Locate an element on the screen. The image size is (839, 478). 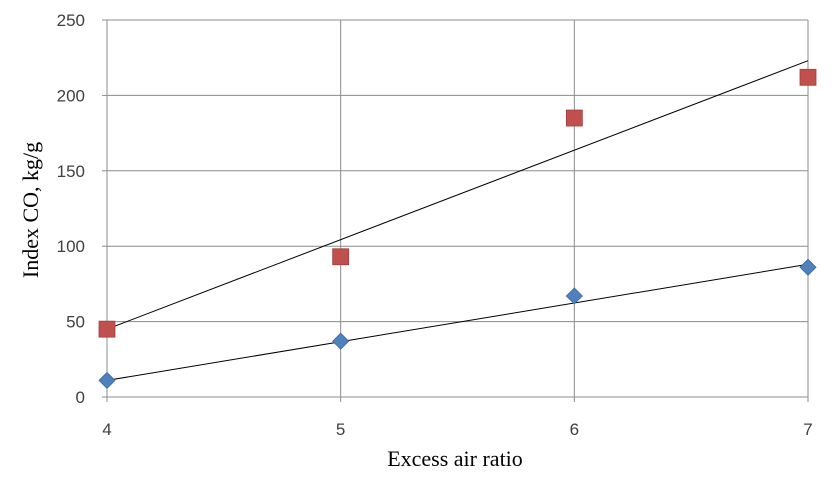
y-tick-label: 200 is located at coordinates (71, 95).